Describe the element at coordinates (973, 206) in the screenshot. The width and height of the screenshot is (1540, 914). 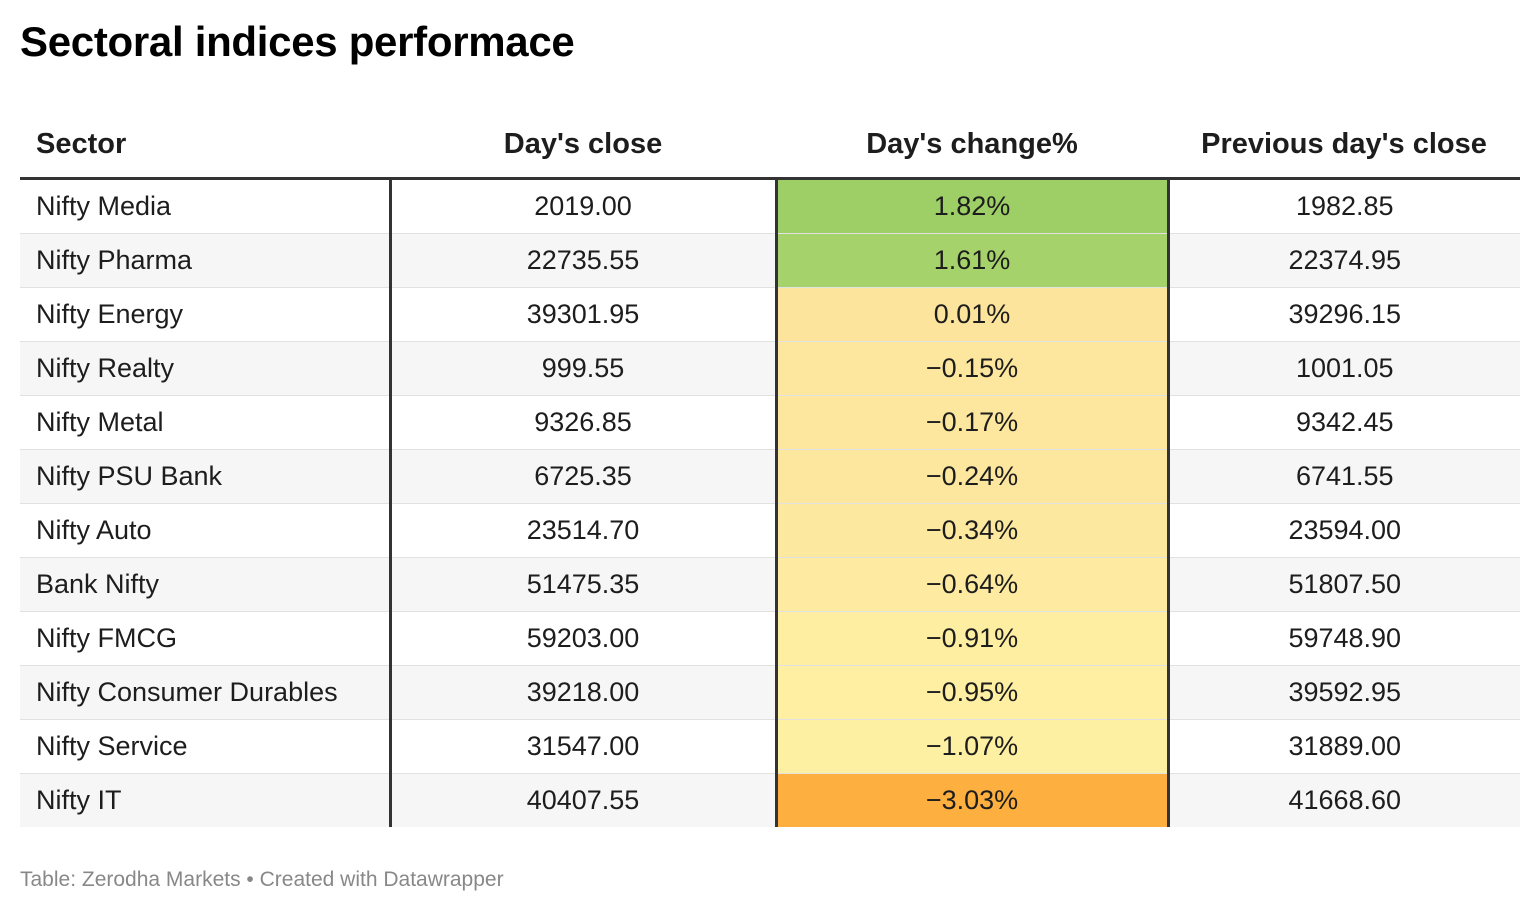
I see `cell-days-change: 1.82%` at that location.